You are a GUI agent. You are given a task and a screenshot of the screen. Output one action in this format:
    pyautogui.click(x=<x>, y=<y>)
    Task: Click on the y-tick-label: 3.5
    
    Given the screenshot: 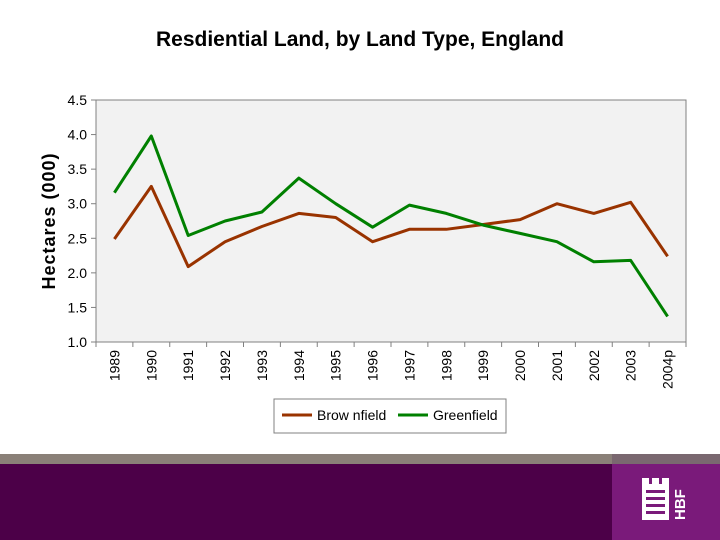 What is the action you would take?
    pyautogui.click(x=78, y=169)
    